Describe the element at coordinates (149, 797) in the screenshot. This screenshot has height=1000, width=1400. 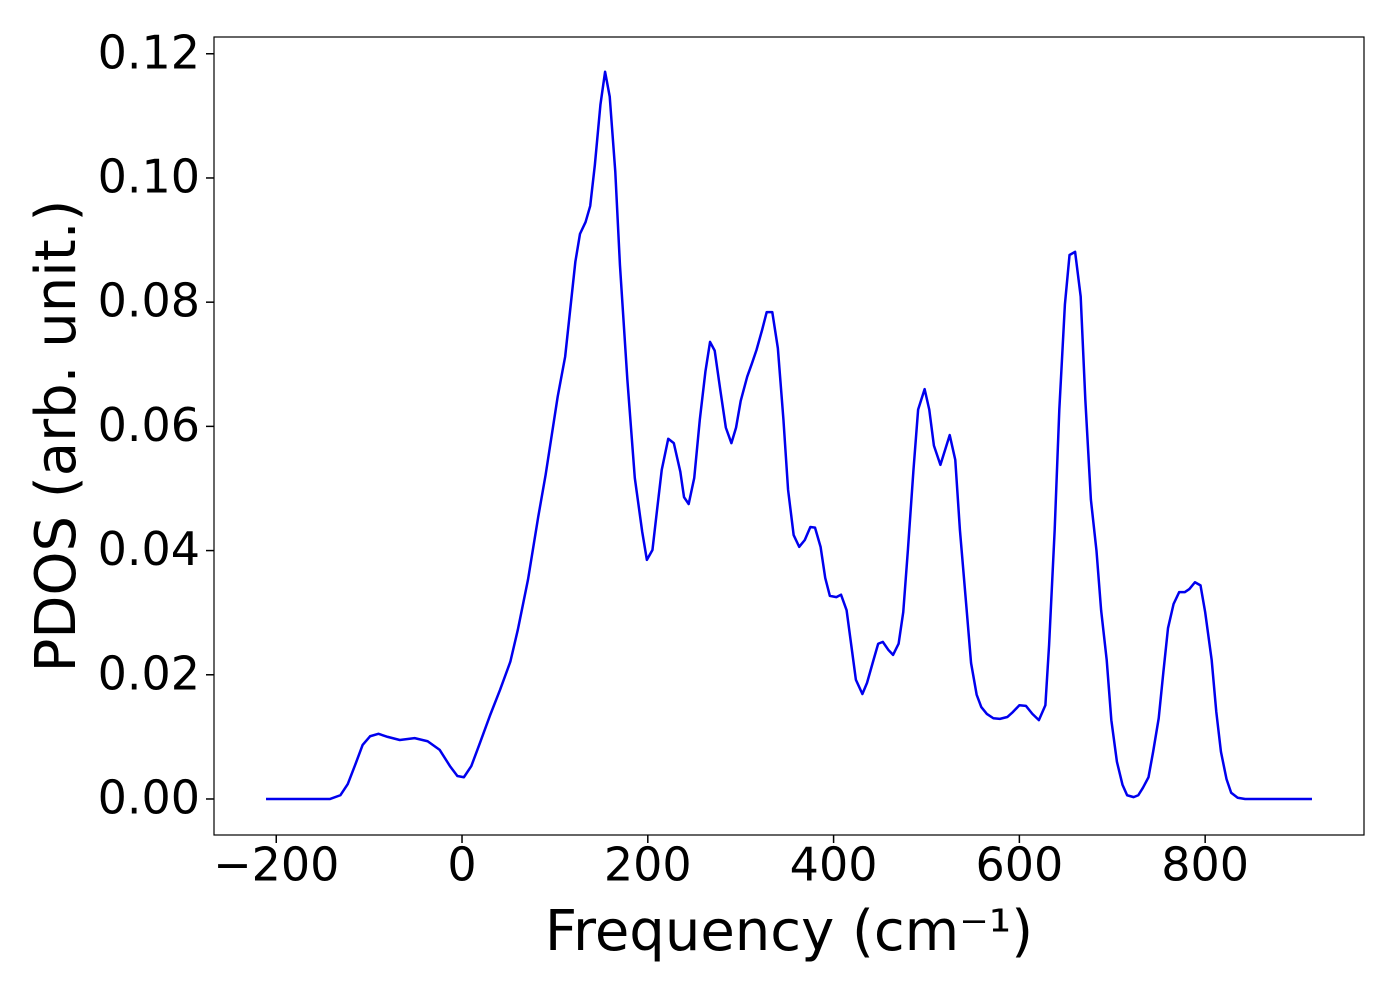
I see `y-tick-label: 0.00` at that location.